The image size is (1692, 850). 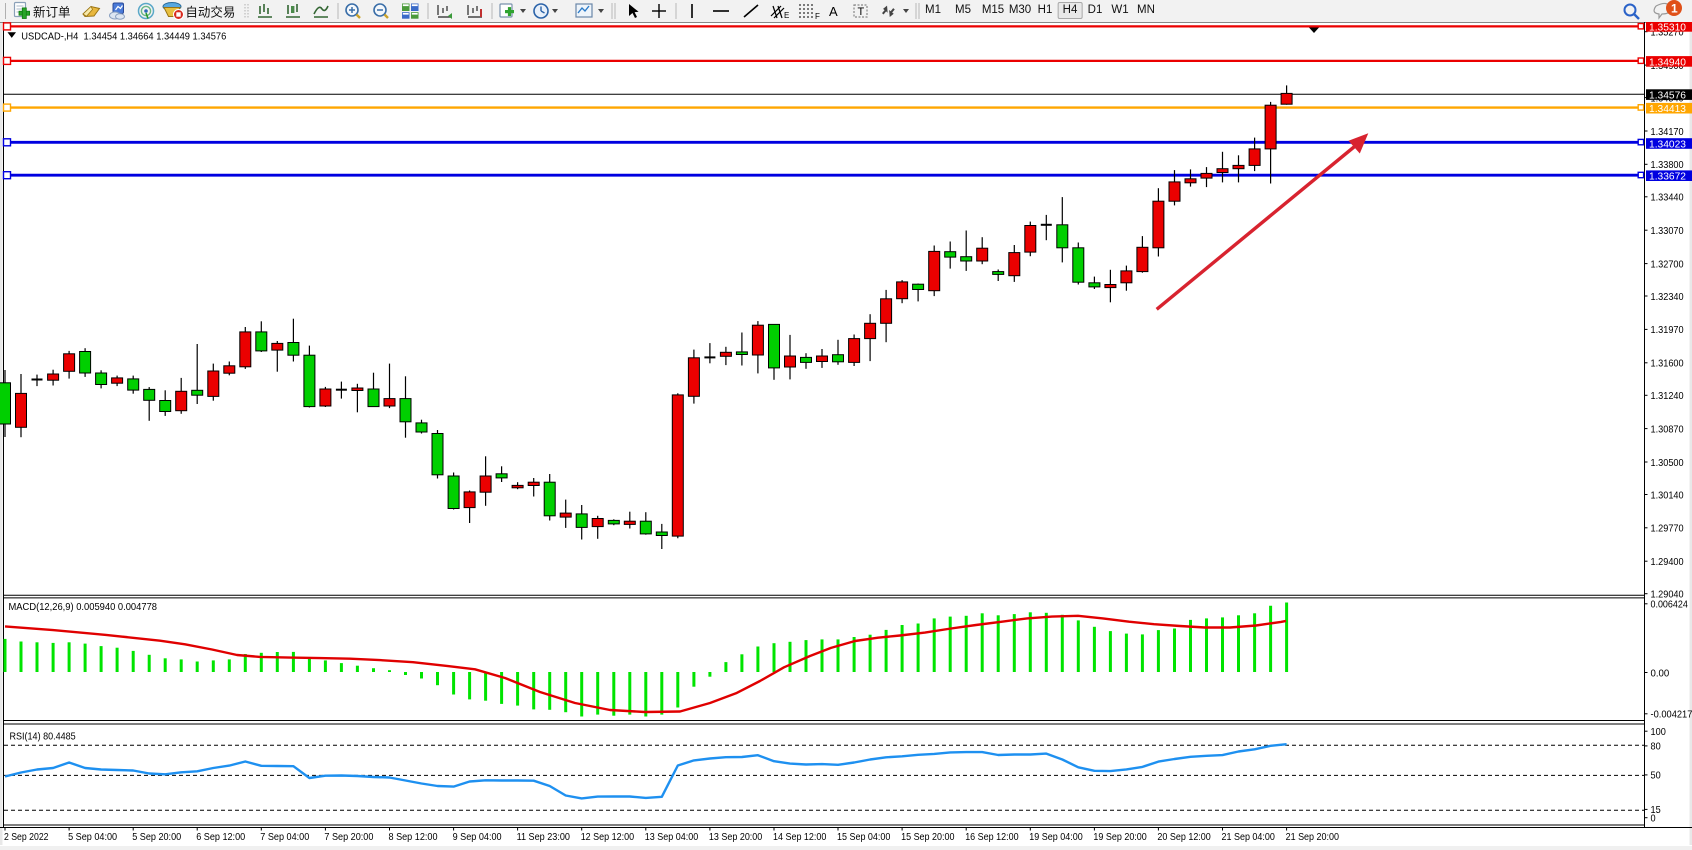 I want to click on svg-text: 14 Sep 12:00, so click(x=800, y=837).